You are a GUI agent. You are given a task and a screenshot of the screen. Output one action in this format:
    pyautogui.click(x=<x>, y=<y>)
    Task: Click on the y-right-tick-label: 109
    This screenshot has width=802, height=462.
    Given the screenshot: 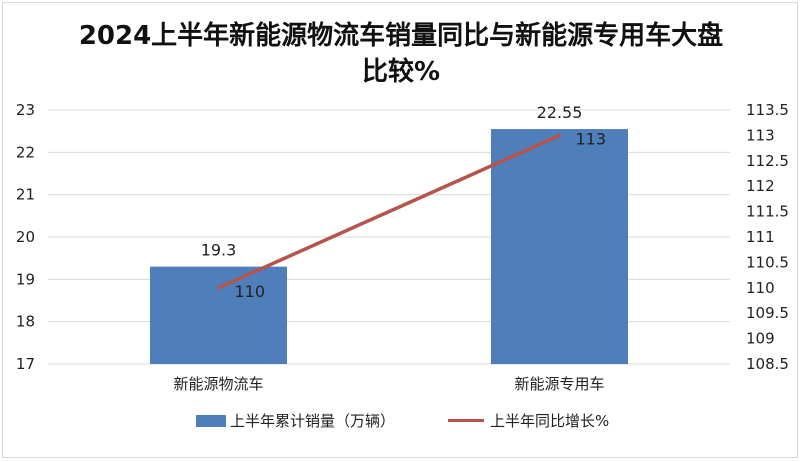 What is the action you would take?
    pyautogui.click(x=760, y=339)
    